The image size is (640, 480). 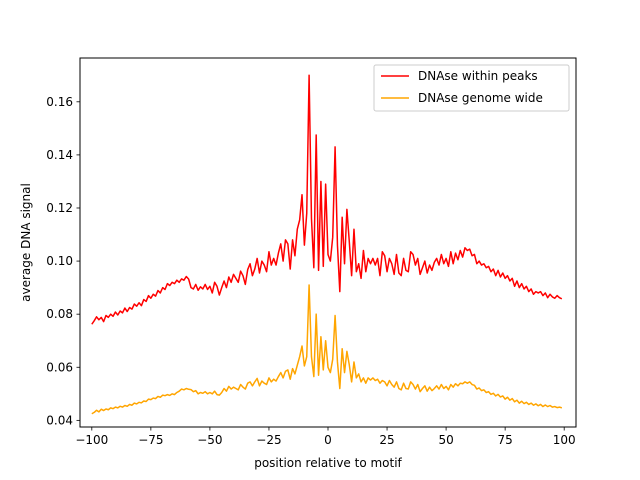 I want to click on legend-label-genome-wide: DNAse genome wide, so click(x=480, y=98).